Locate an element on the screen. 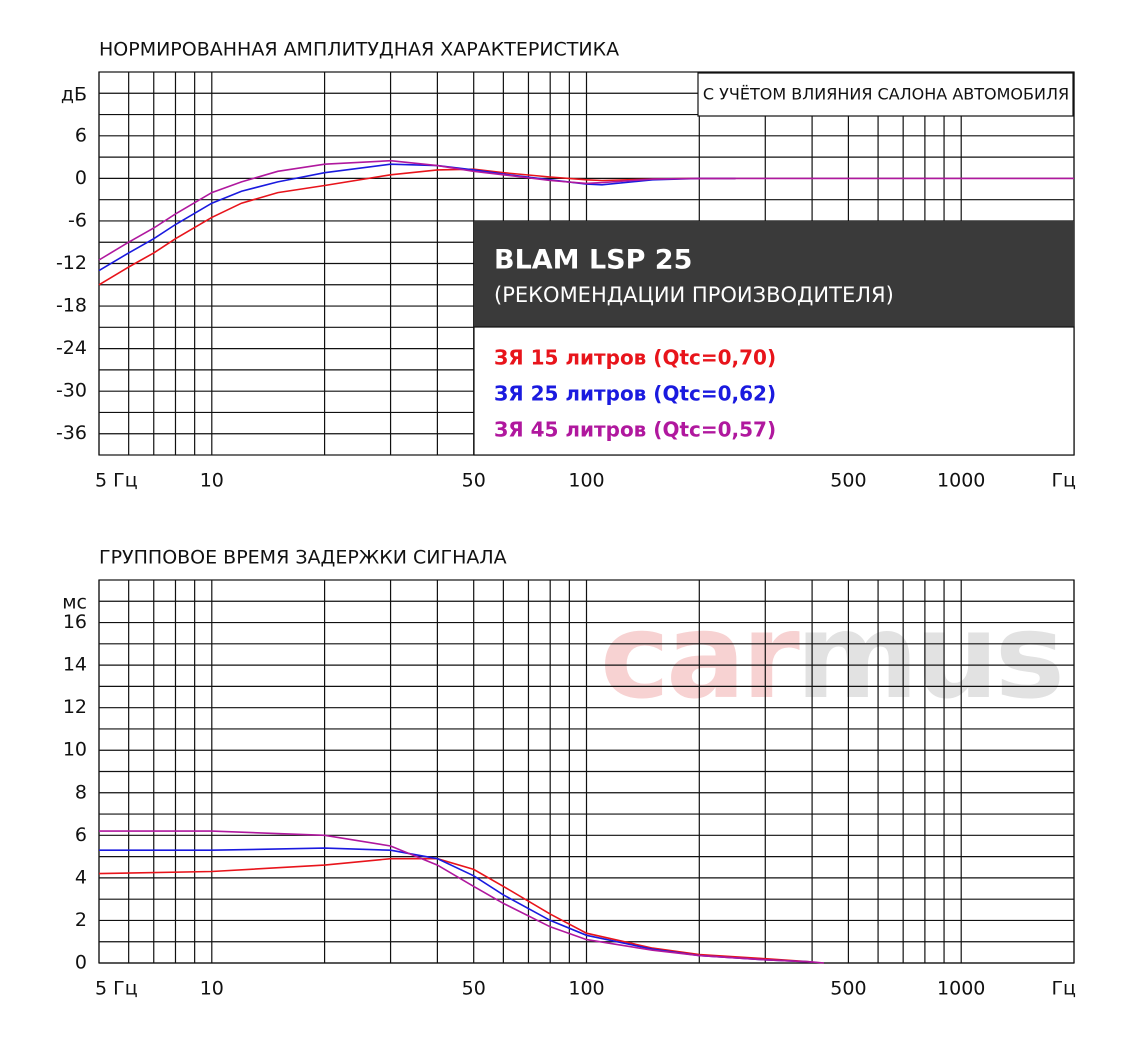 This screenshot has height=1062, width=1130. watermark: carmus is located at coordinates (830, 656).